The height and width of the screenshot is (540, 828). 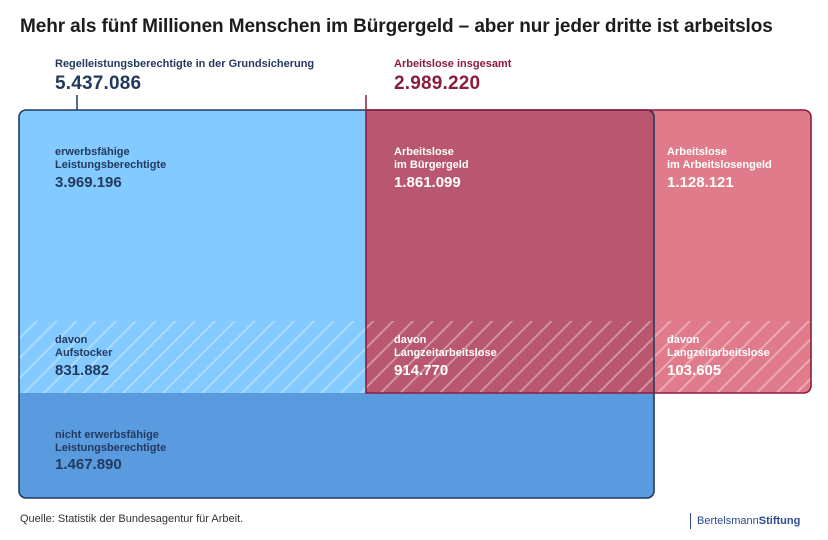 What do you see at coordinates (437, 83) in the screenshot?
I see `group-value-arbeitslose: 2.989.220` at bounding box center [437, 83].